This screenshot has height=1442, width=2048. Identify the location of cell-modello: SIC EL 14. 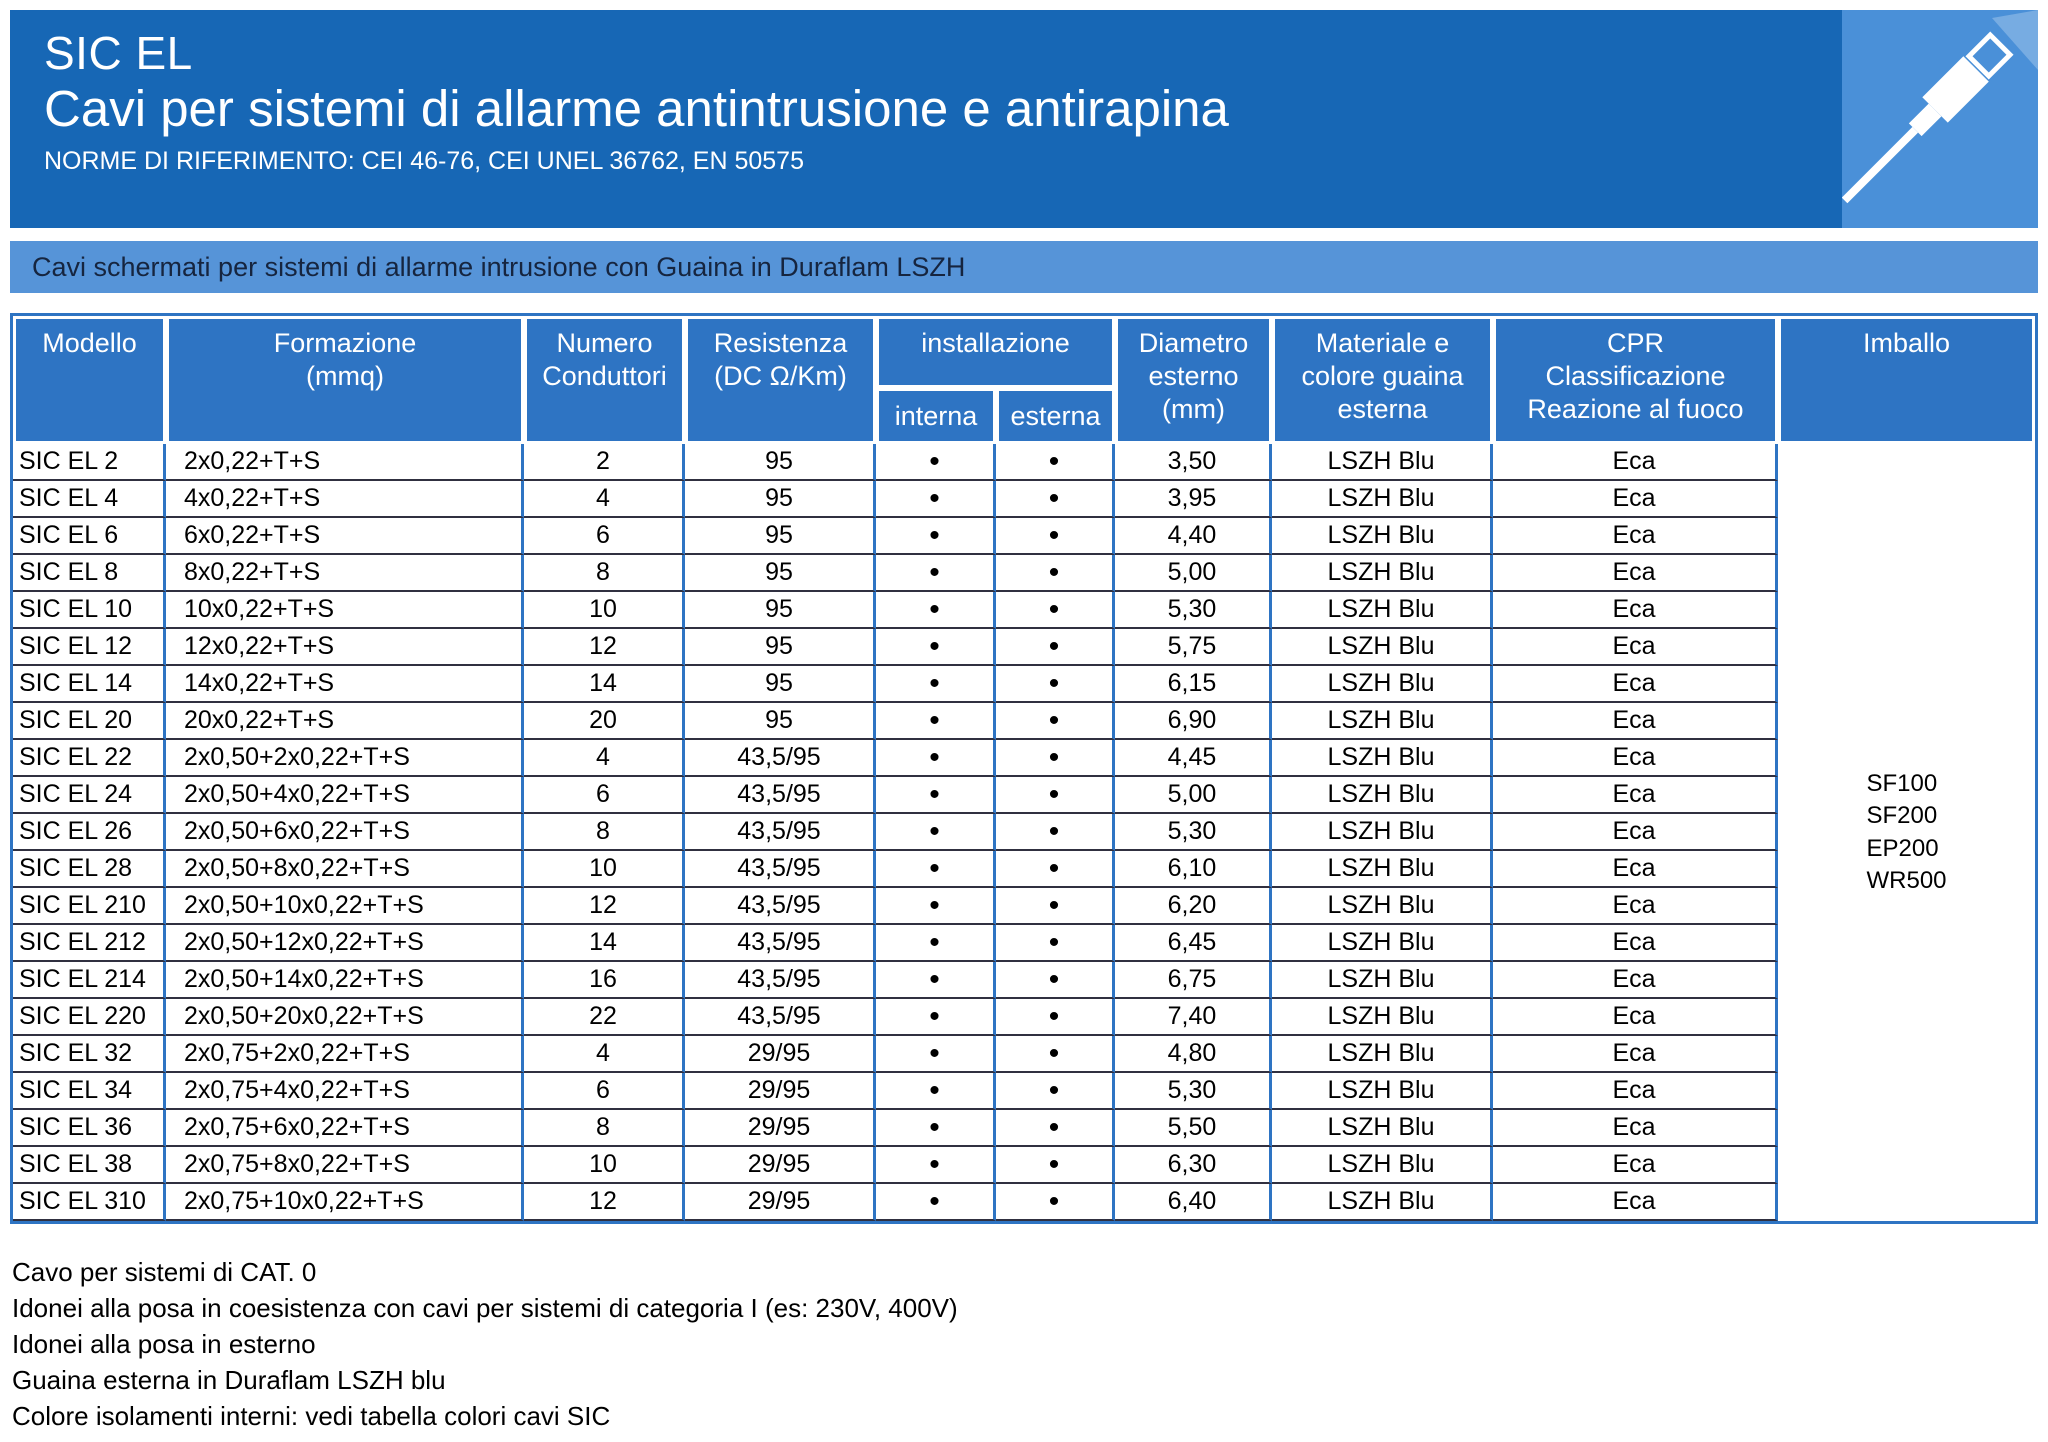
(89, 684).